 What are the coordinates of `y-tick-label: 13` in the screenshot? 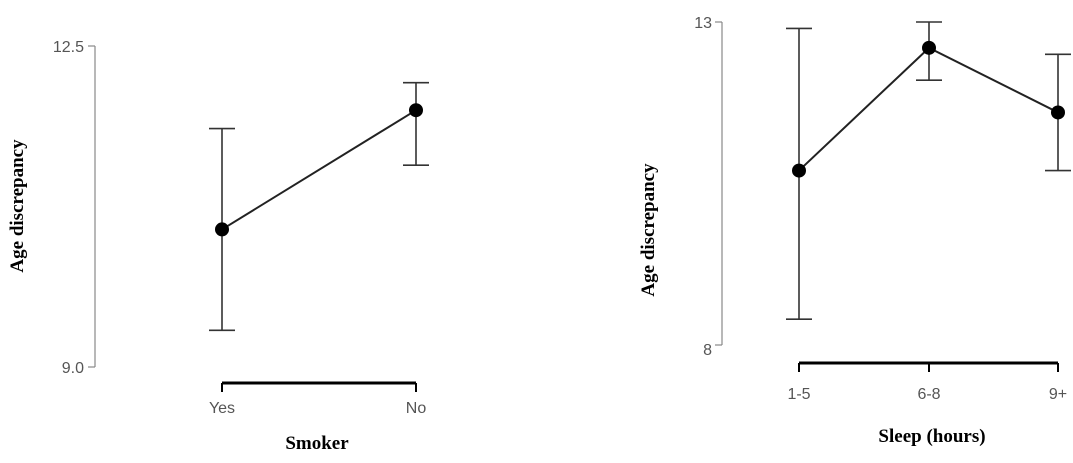 It's located at (703, 23).